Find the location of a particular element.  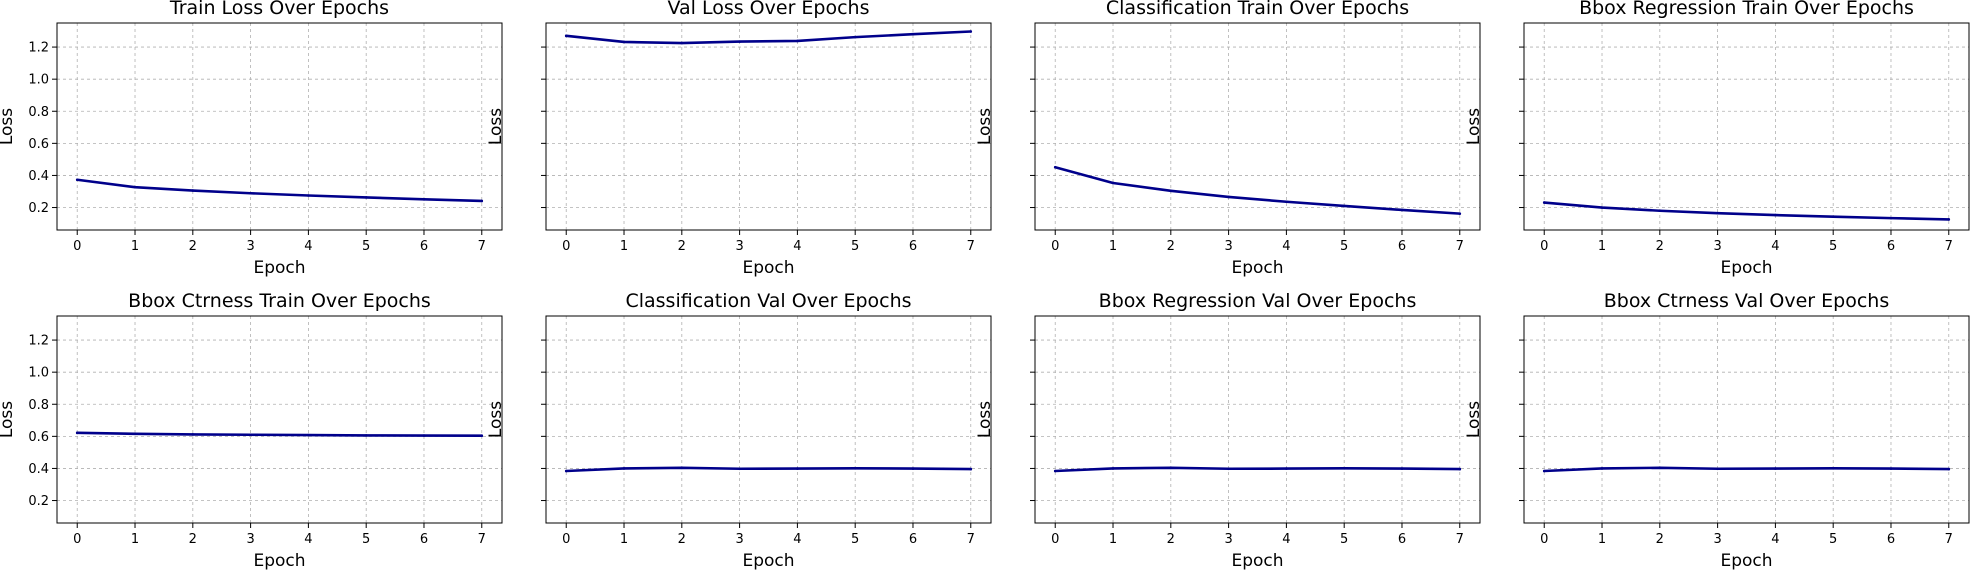

subplot-title: Bbox Ctrness Val Over Epochs is located at coordinates (1746, 301).